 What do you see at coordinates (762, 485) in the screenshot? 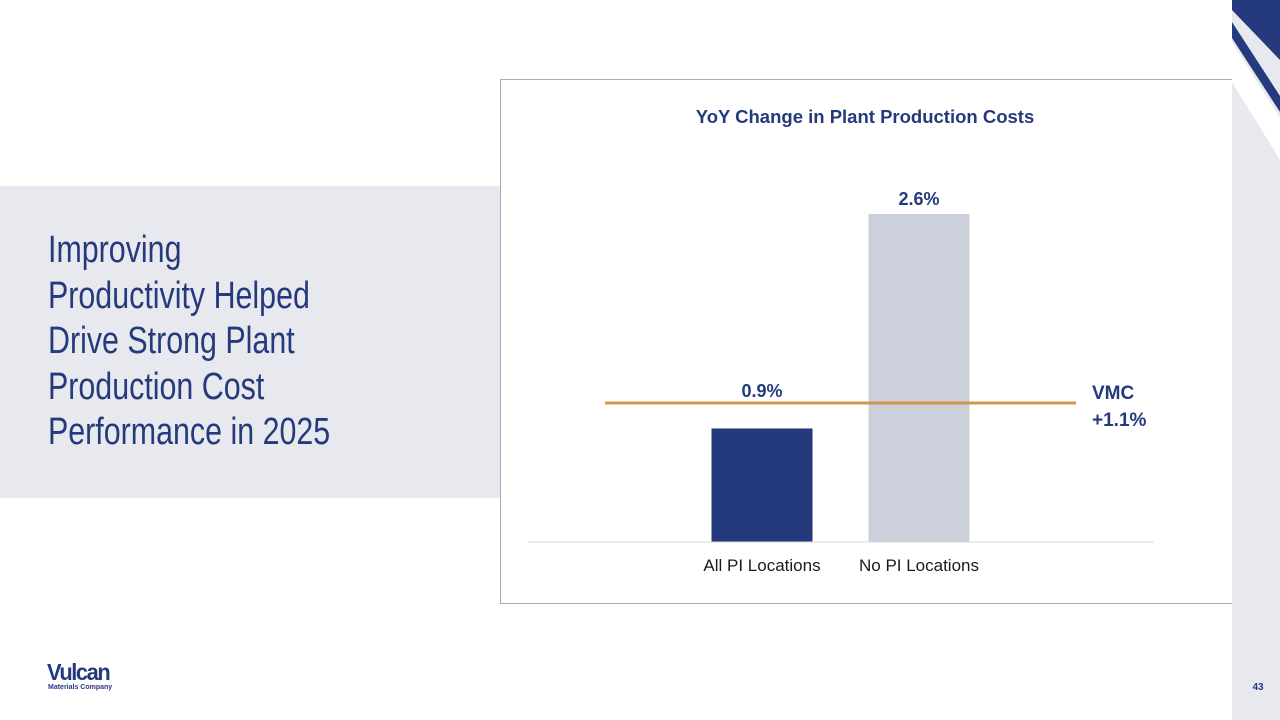
I see `bar-all-pi-locations` at bounding box center [762, 485].